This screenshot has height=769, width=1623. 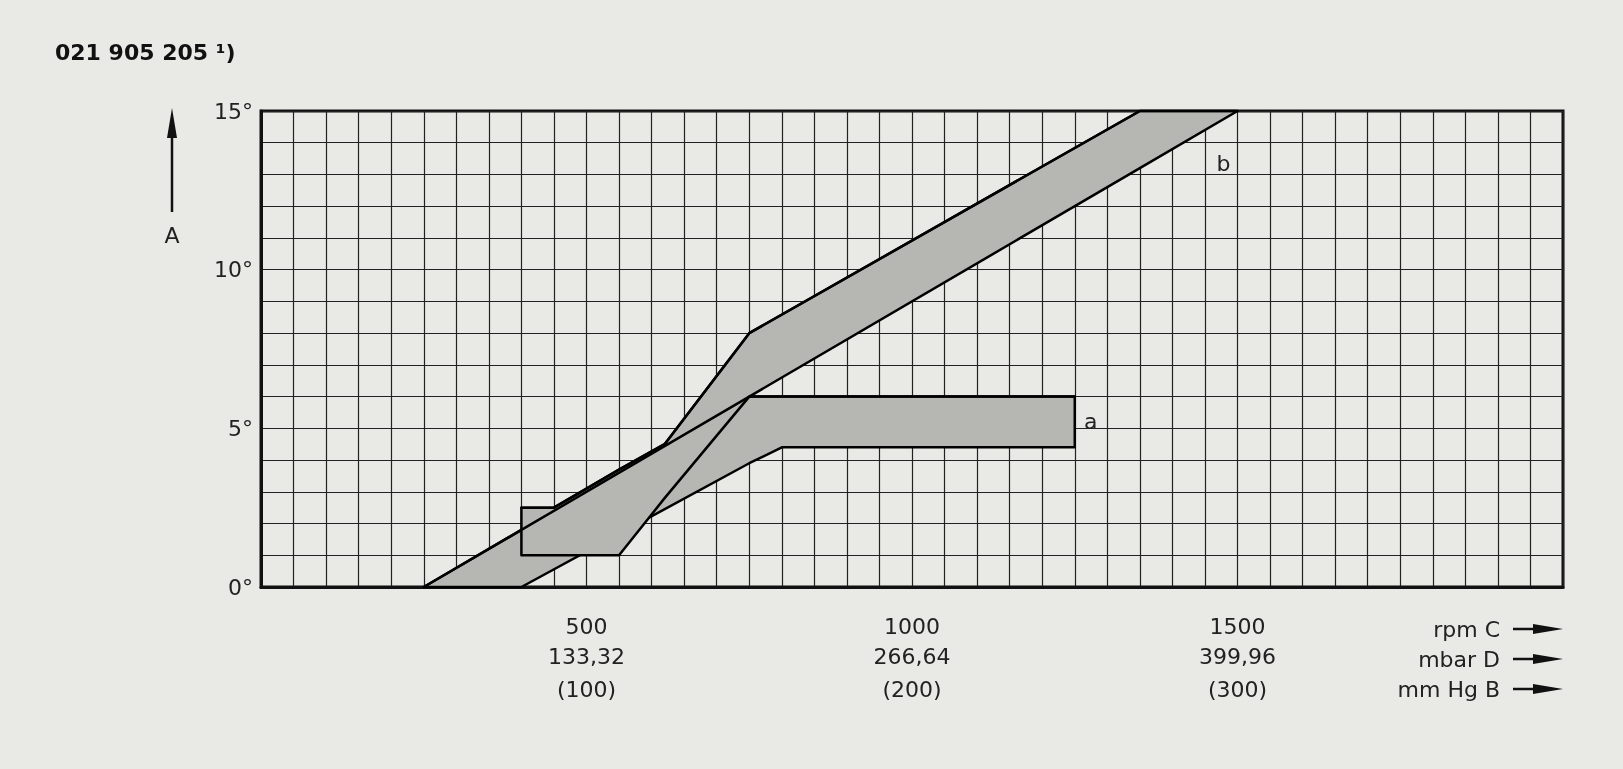 What do you see at coordinates (1466, 629) in the screenshot?
I see `x-axis-title: rpm C` at bounding box center [1466, 629].